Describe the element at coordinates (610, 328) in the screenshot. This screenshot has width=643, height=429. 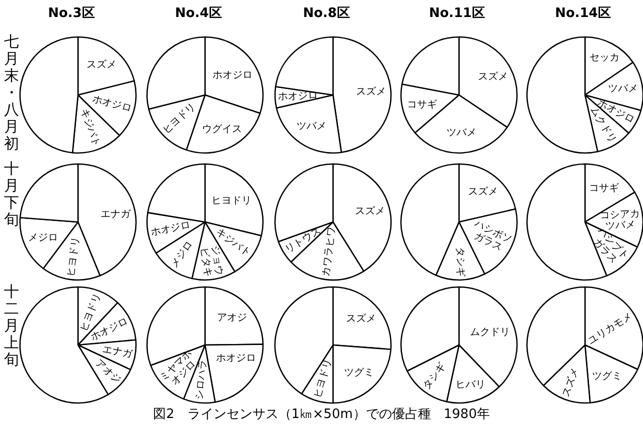
I see `slice-label: ユリカモメ` at that location.